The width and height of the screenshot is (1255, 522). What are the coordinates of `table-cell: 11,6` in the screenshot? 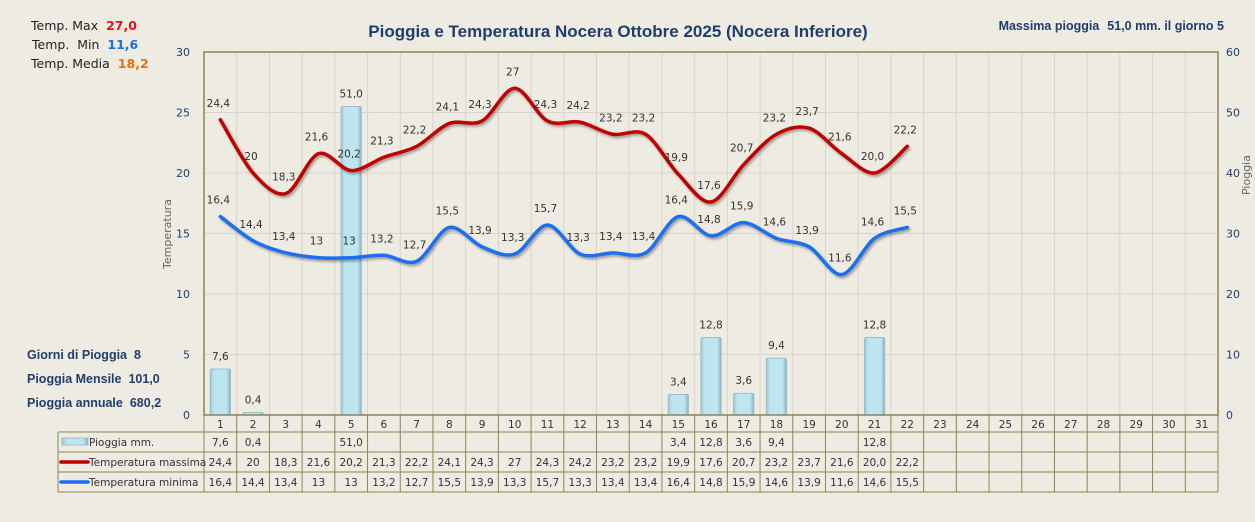 It's located at (842, 483).